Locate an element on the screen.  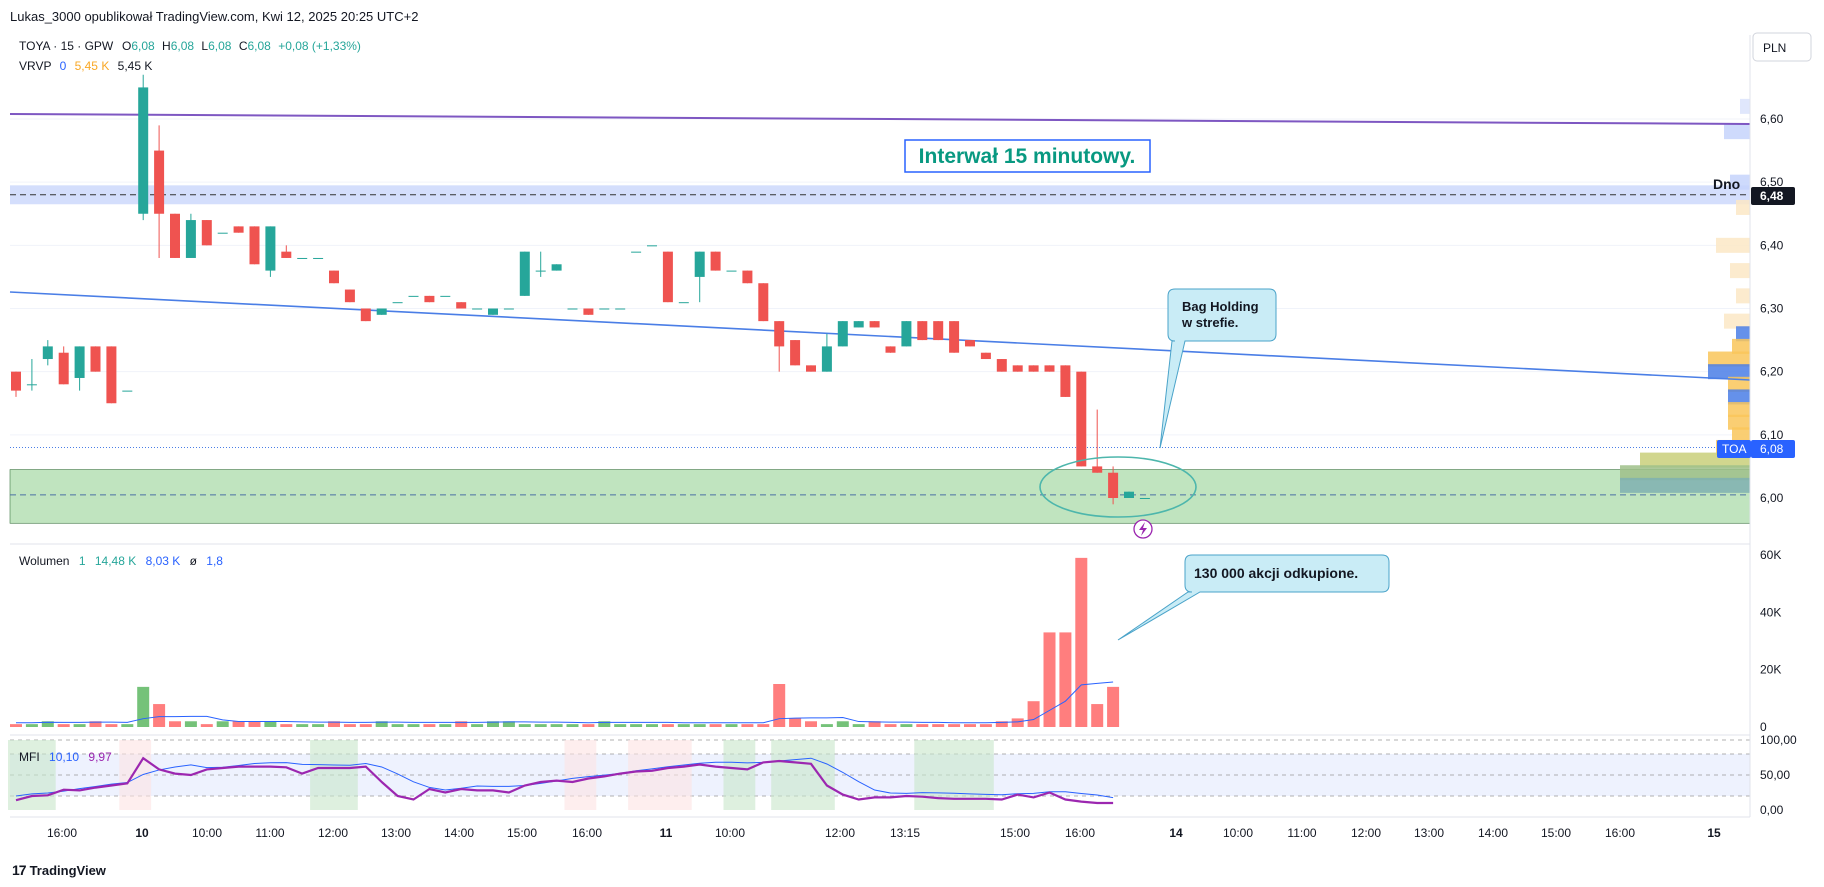
currency-button is located at coordinates (1782, 47).